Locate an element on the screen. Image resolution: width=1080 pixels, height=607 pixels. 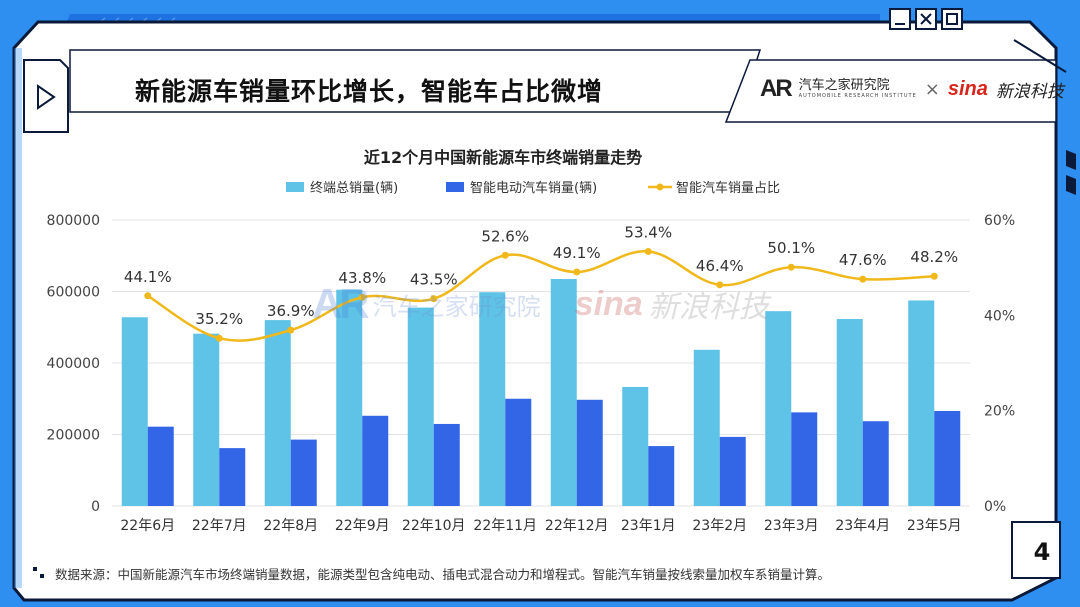
y-left-tick-label: 0 is located at coordinates (95, 507).